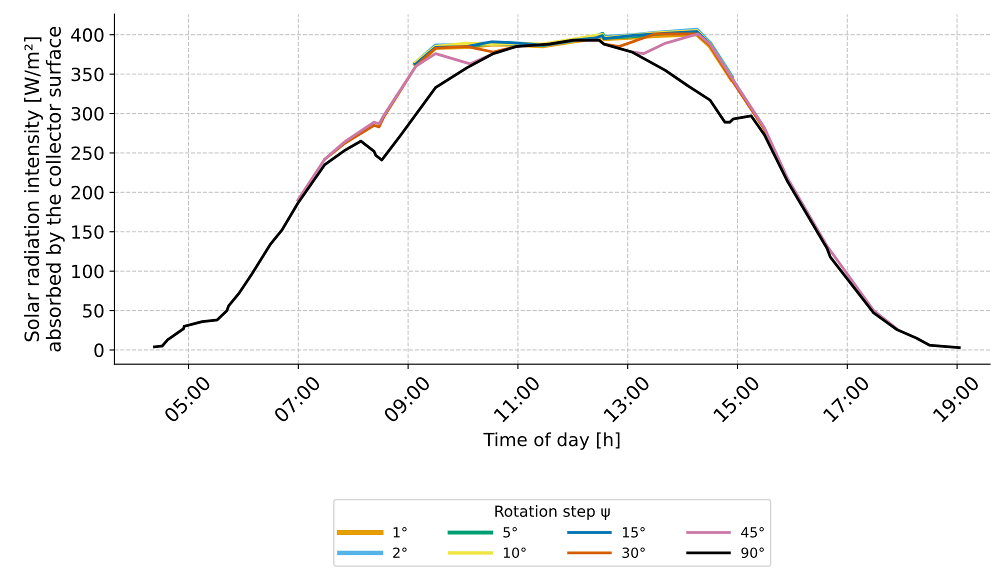 This screenshot has width=995, height=569. What do you see at coordinates (88, 75) in the screenshot?
I see `y-tick-label: 350` at bounding box center [88, 75].